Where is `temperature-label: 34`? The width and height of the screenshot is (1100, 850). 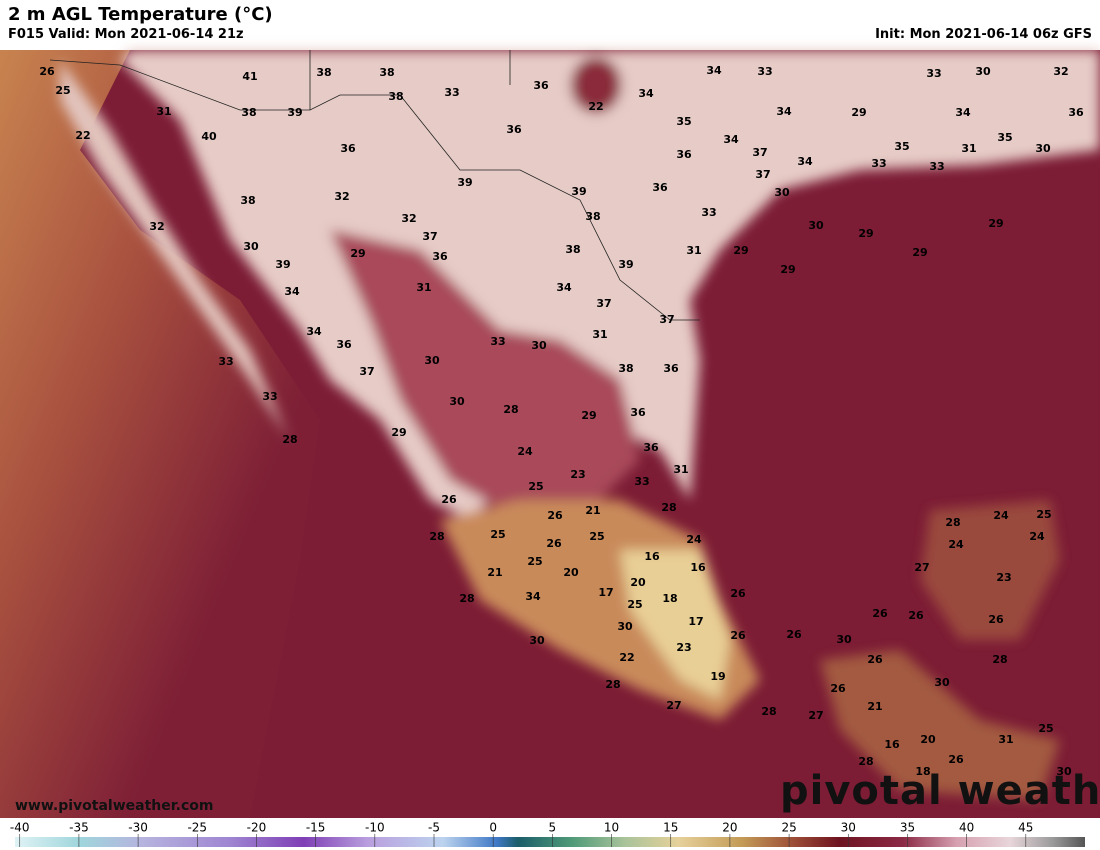
temperature-label: 34 is located at coordinates (805, 161).